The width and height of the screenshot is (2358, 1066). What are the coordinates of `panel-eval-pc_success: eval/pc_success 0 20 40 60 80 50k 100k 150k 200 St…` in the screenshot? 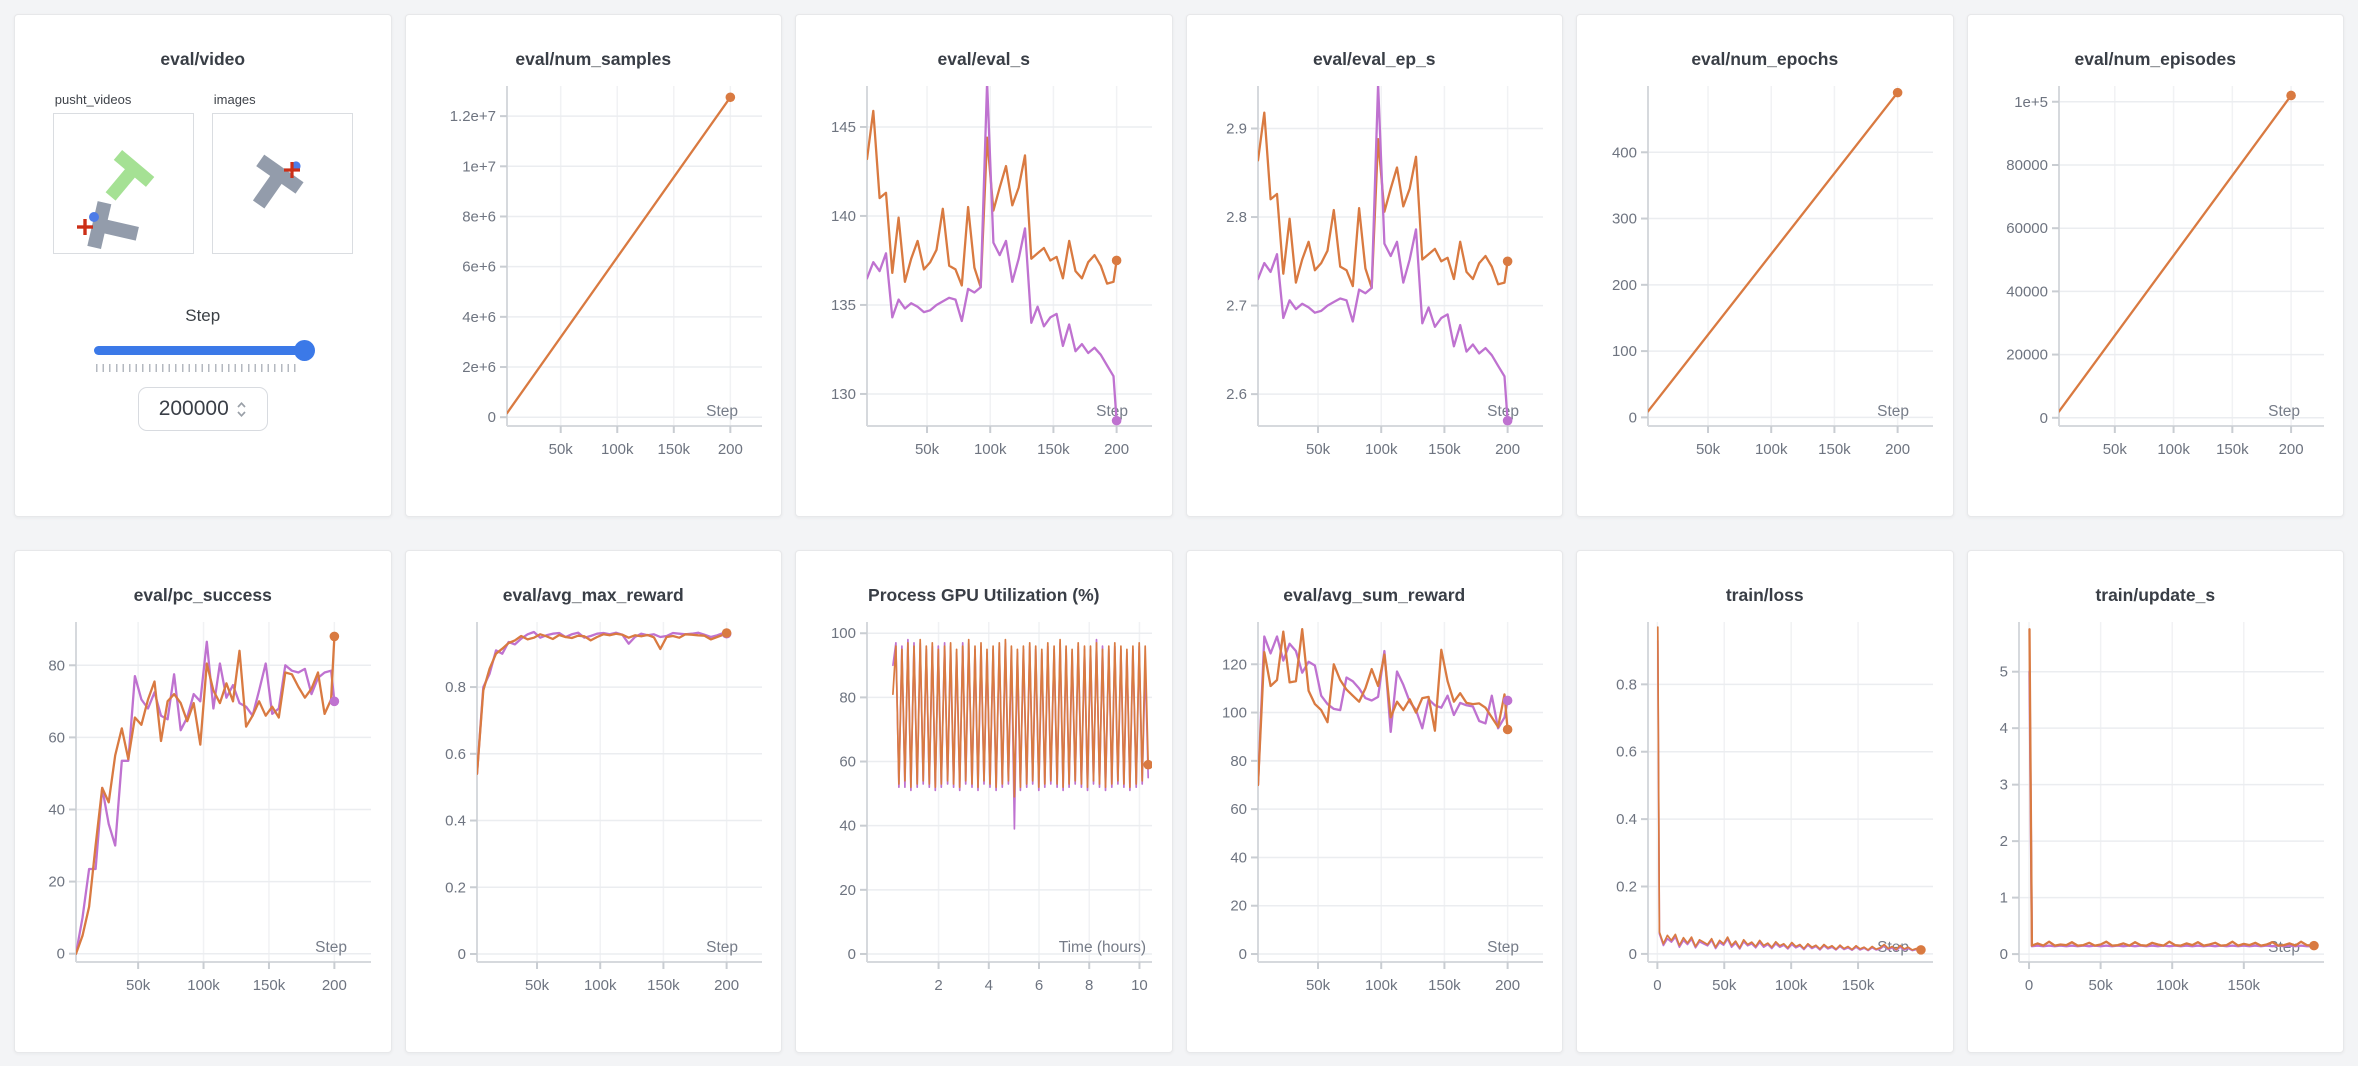 It's located at (203, 801).